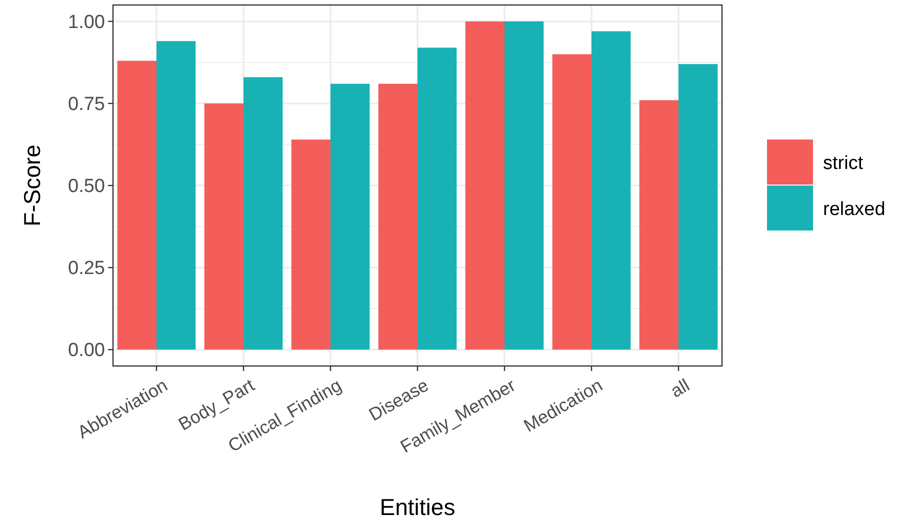  What do you see at coordinates (680, 388) in the screenshot?
I see `x-tick-label: all` at bounding box center [680, 388].